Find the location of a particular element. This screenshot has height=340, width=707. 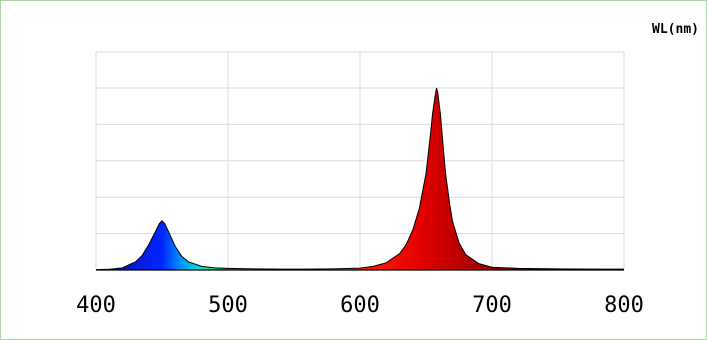

x-tick-label-800: 800 is located at coordinates (624, 305).